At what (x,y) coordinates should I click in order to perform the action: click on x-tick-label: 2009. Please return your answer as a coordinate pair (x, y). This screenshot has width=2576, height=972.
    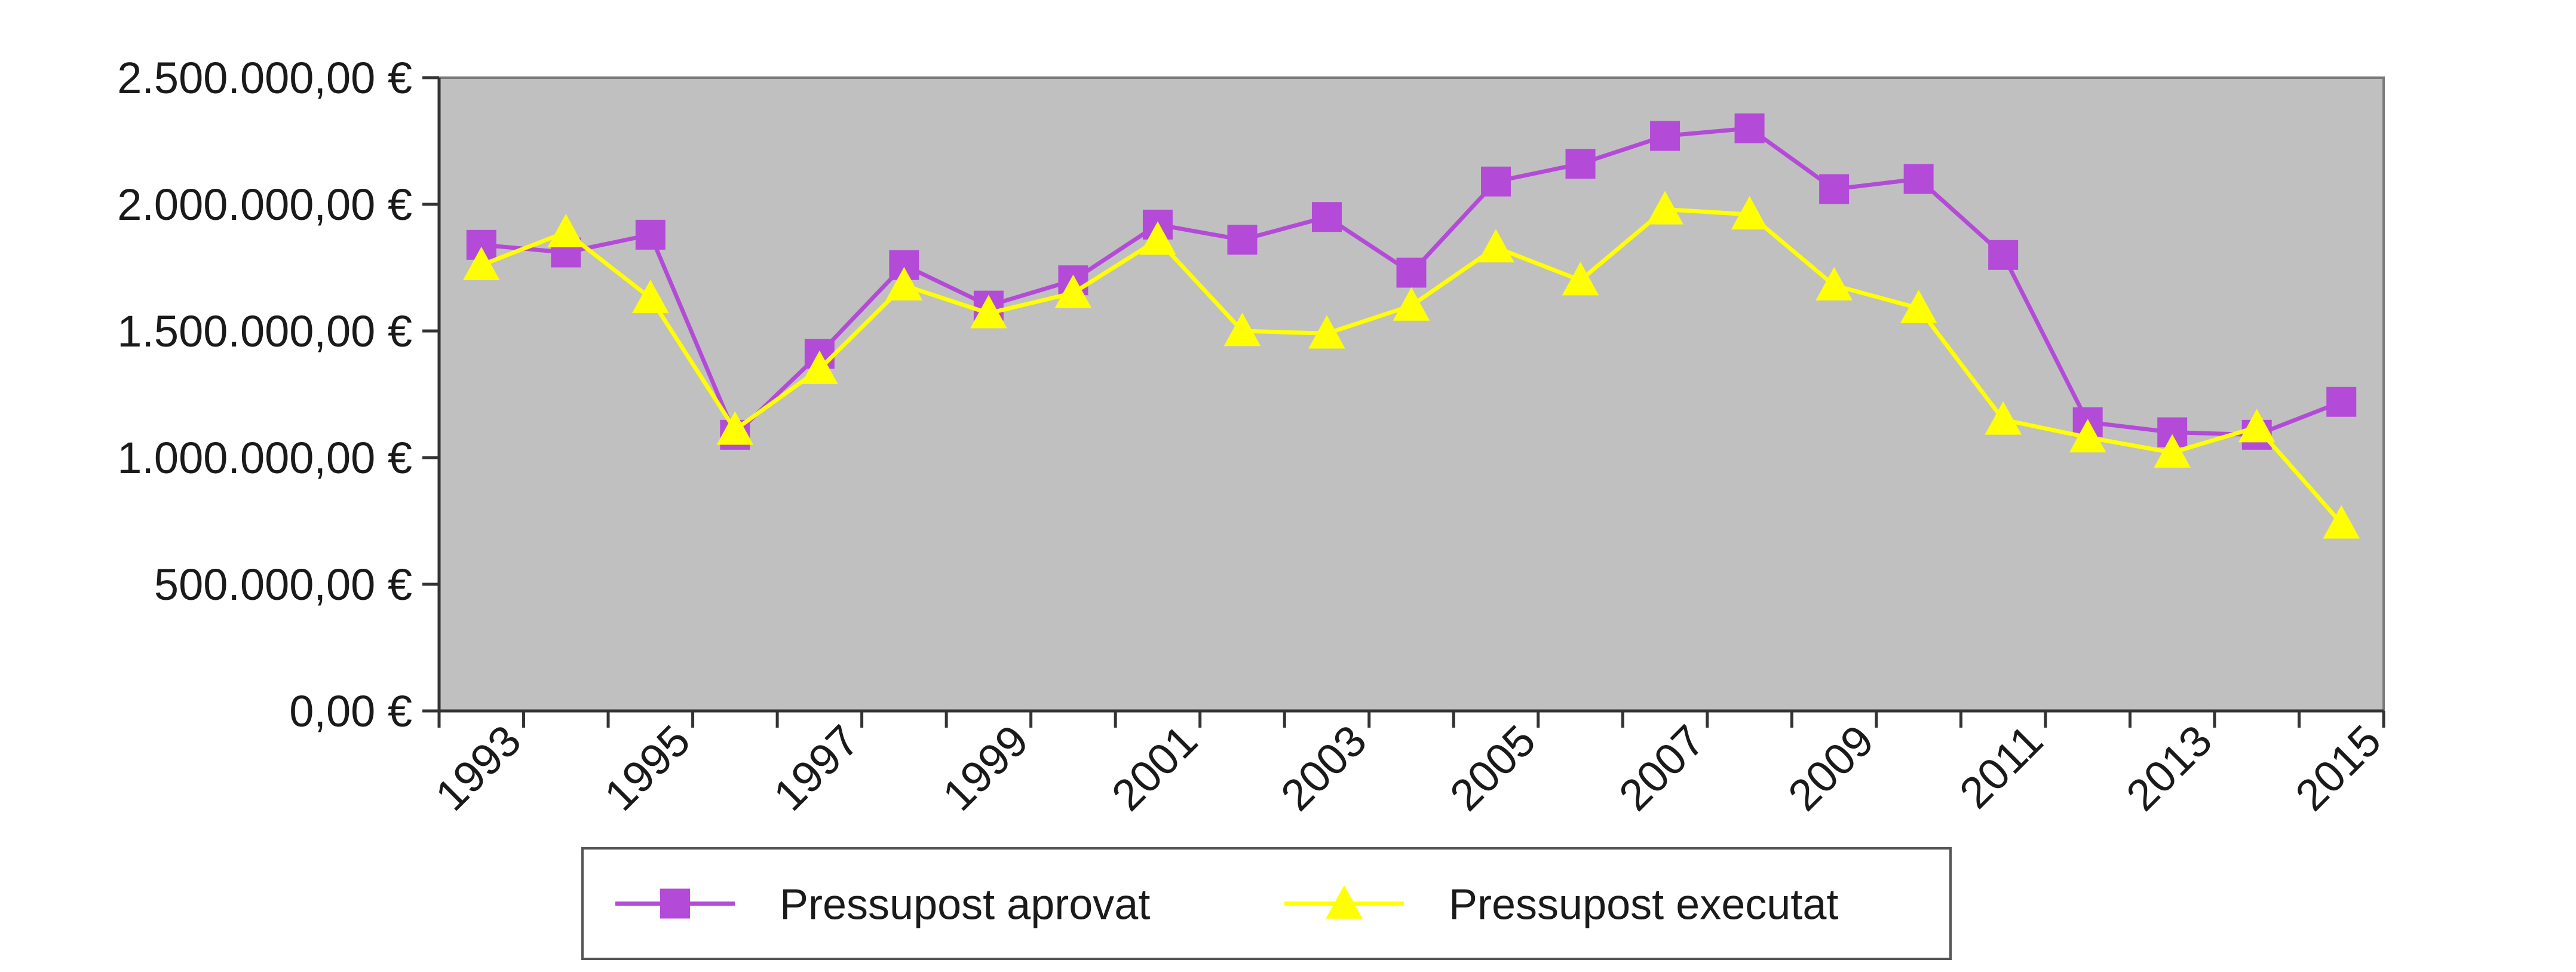
    Looking at the image, I should click on (1830, 768).